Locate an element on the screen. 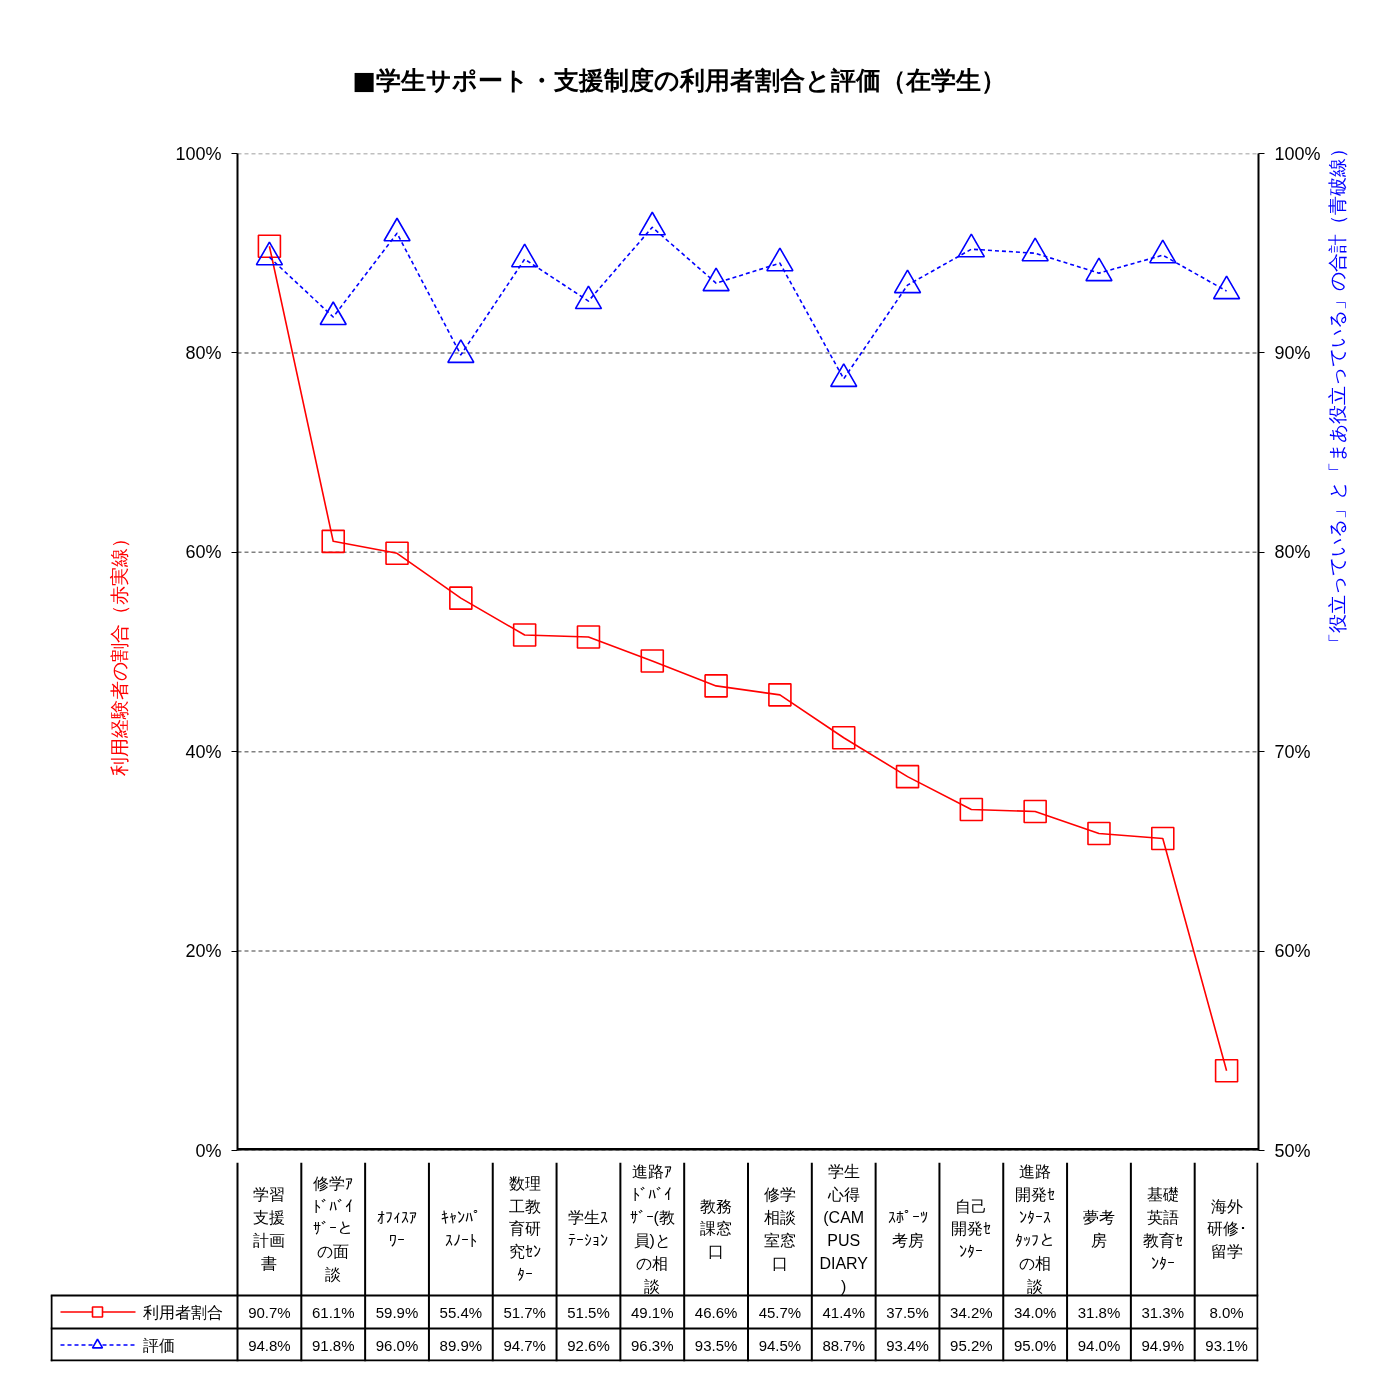 This screenshot has height=1391, width=1392. y-tick-label: 100% is located at coordinates (198, 153).